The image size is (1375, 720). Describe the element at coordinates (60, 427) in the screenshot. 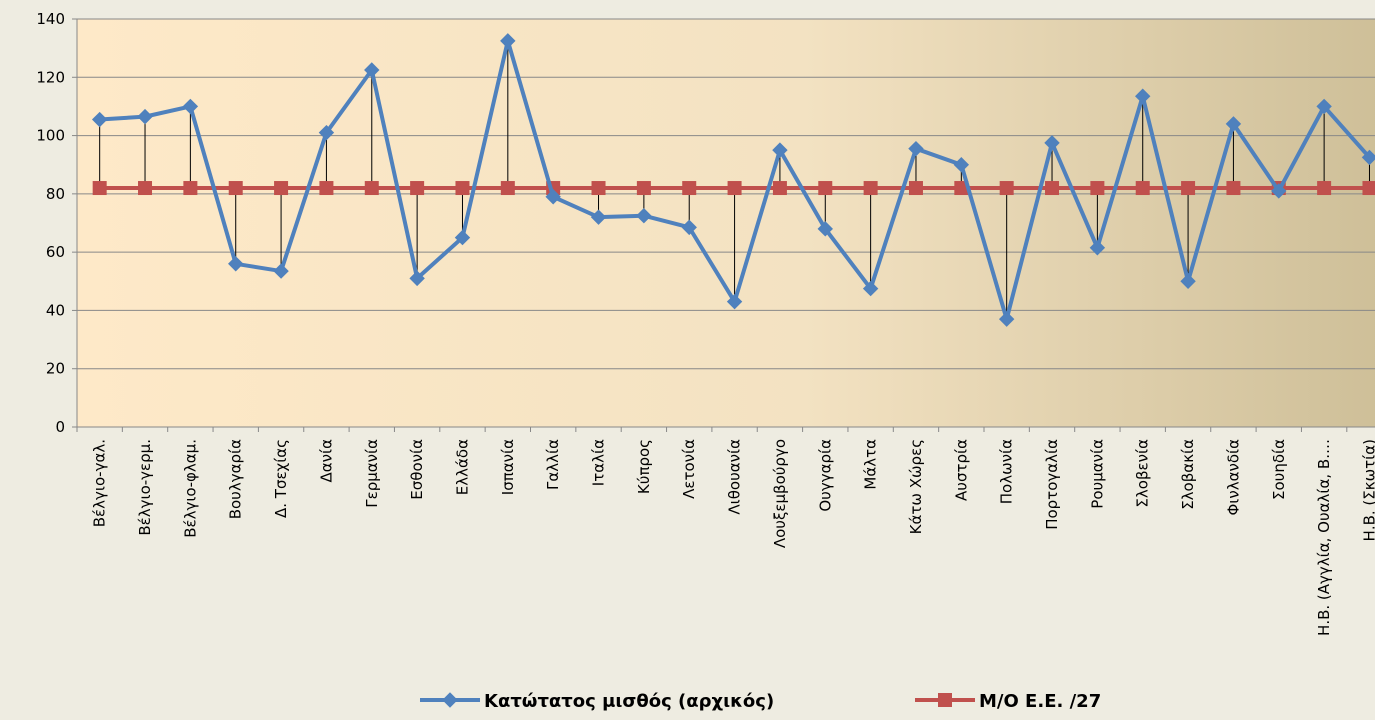

I see `y-tick-label: 0` at that location.